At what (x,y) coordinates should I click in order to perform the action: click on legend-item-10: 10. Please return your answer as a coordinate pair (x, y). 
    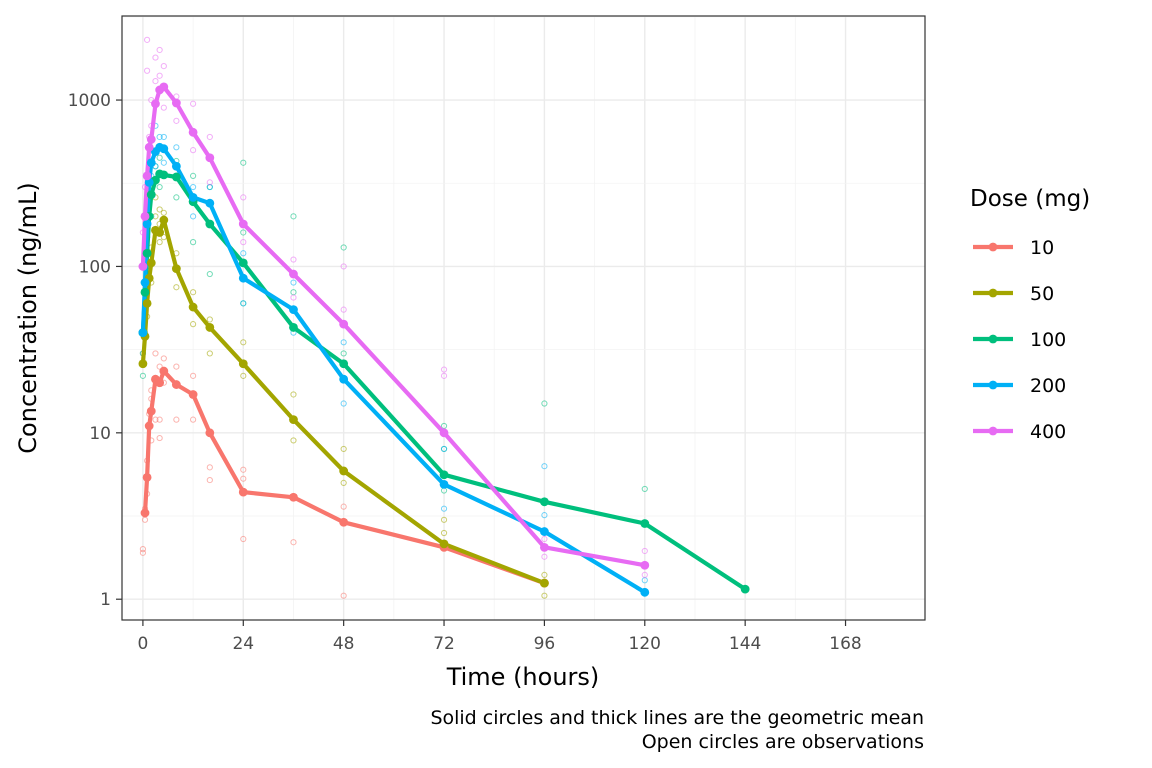
    Looking at the image, I should click on (1013, 248).